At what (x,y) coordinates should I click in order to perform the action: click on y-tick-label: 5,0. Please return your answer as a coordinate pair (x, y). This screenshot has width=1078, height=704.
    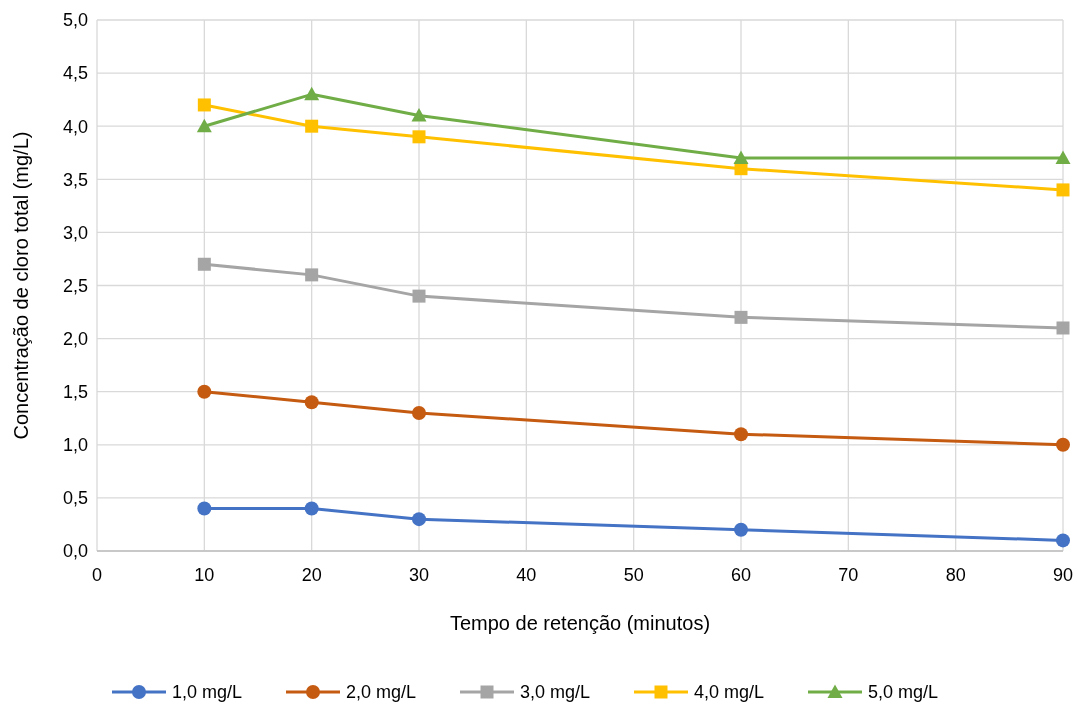
    Looking at the image, I should click on (75, 20).